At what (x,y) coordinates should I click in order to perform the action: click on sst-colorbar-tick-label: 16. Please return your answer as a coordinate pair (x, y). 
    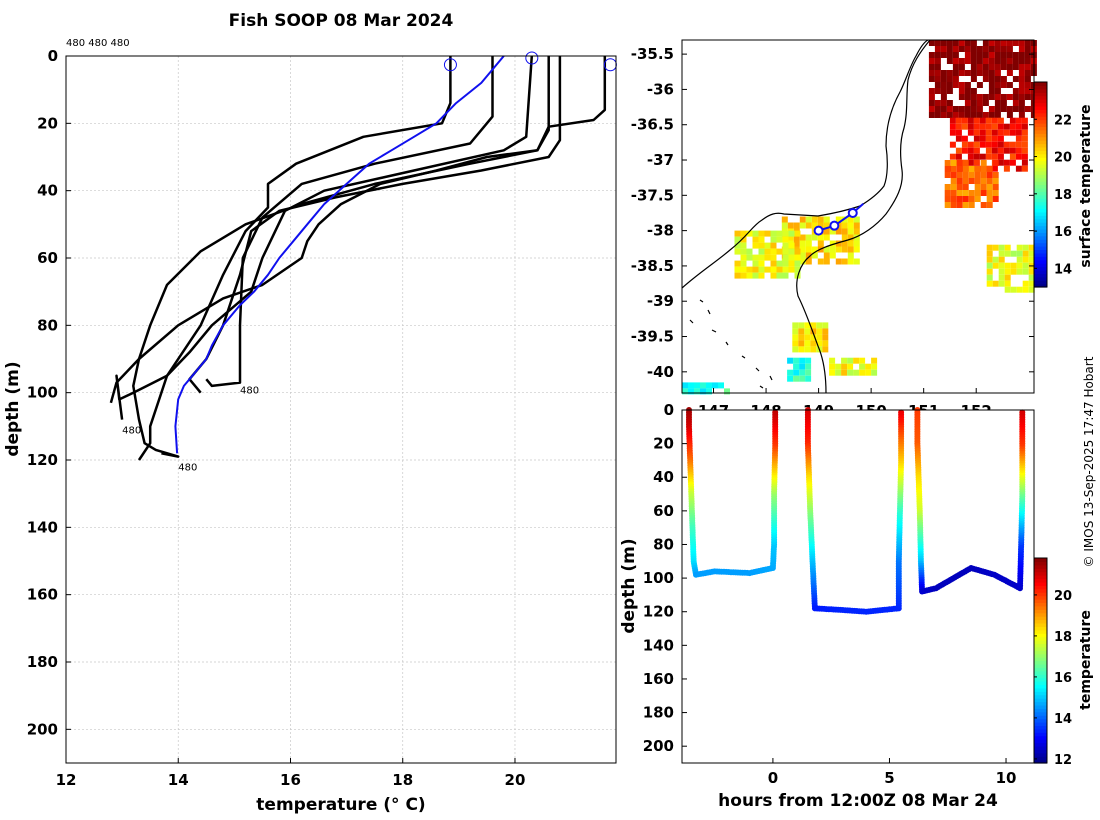
    Looking at the image, I should click on (1063, 232).